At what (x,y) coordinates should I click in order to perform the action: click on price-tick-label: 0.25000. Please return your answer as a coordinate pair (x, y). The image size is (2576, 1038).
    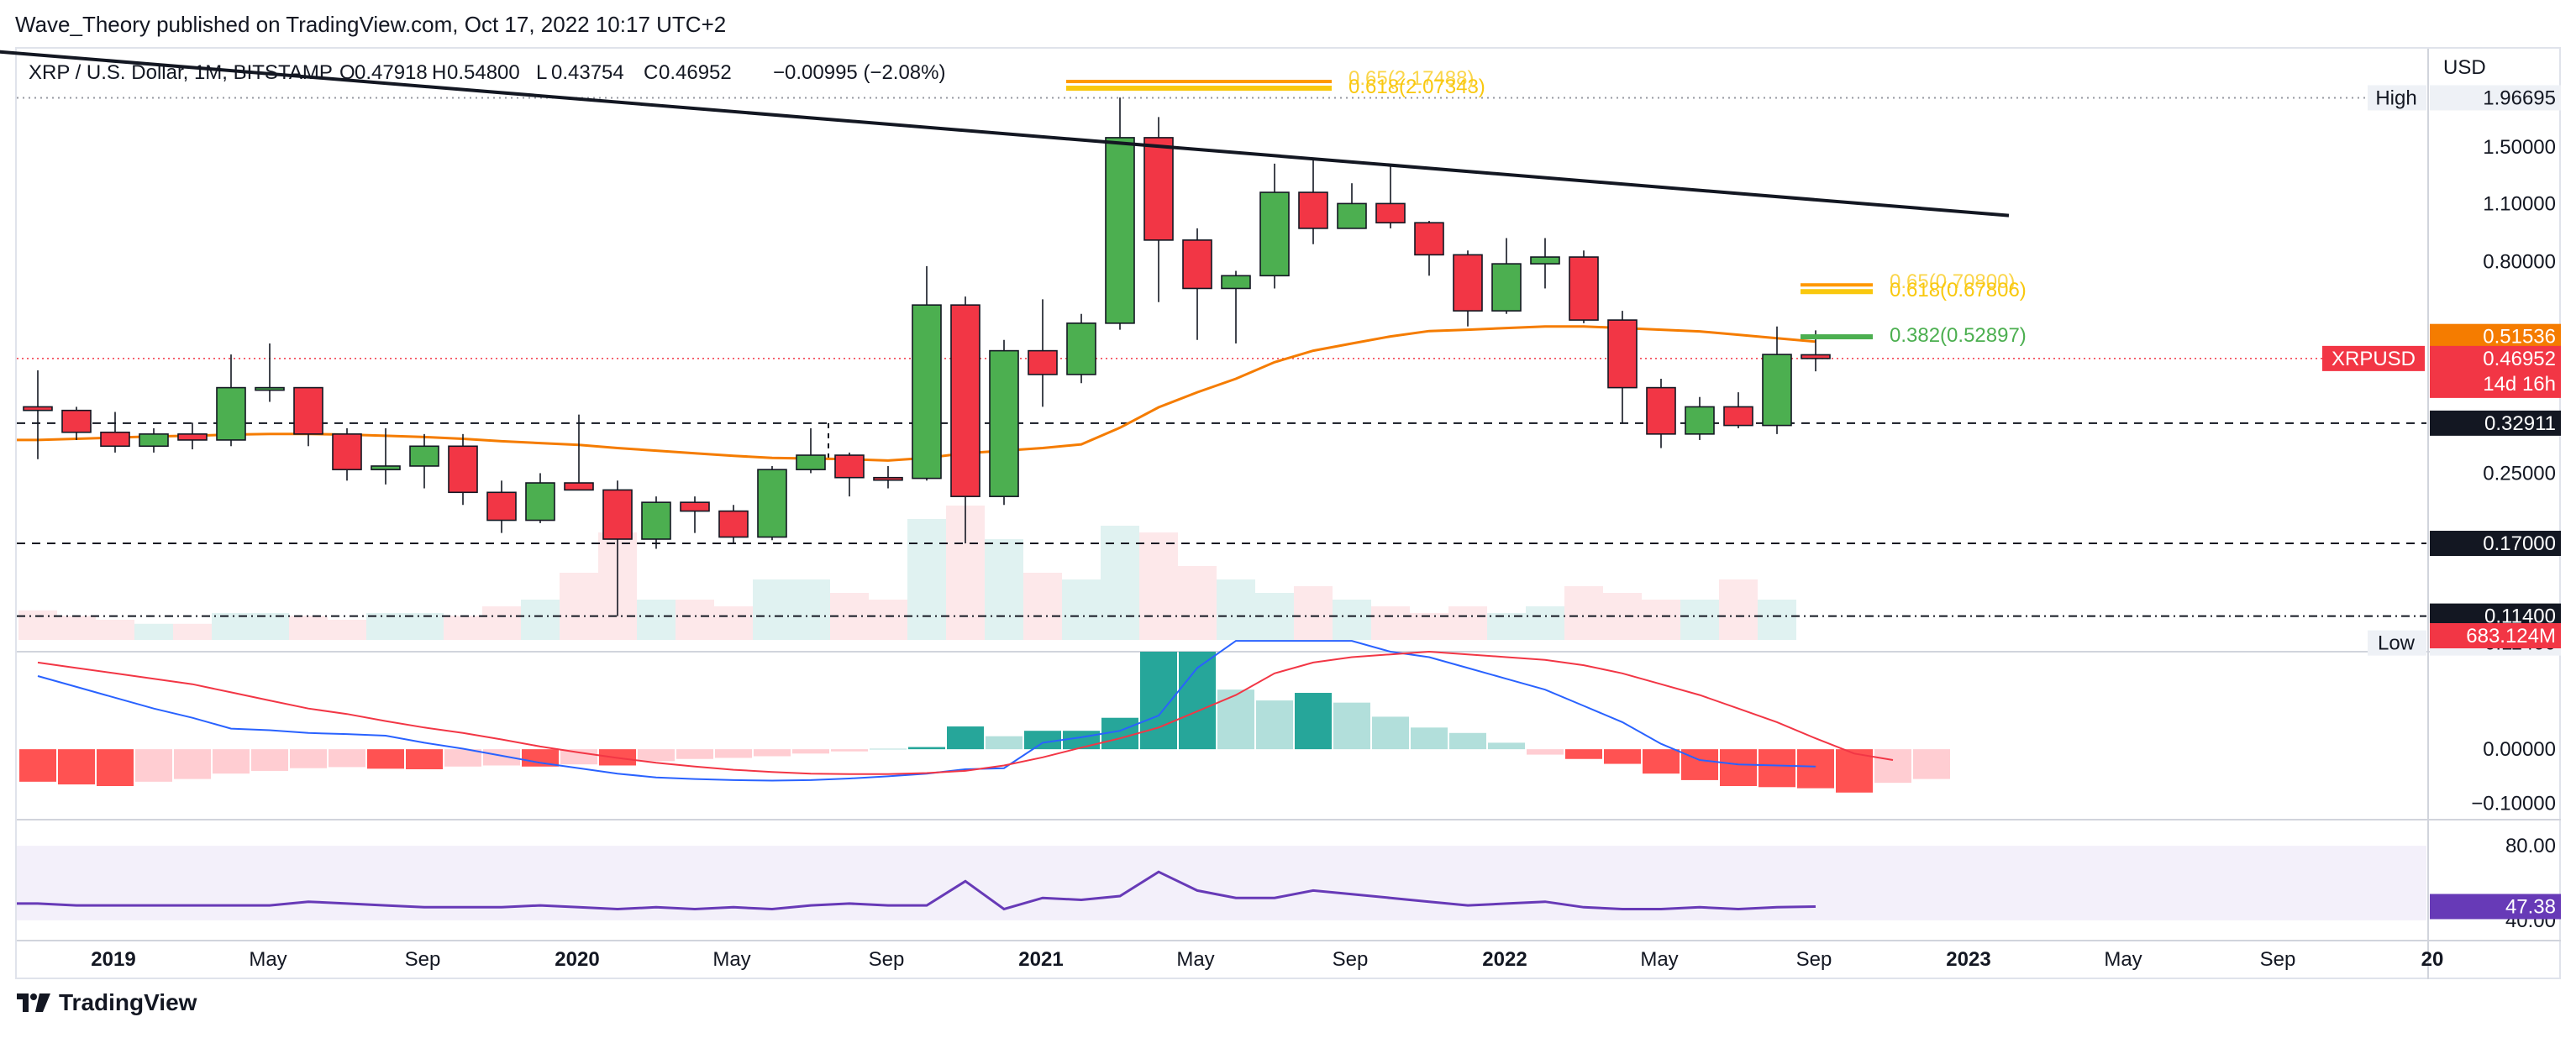
    Looking at the image, I should click on (2519, 473).